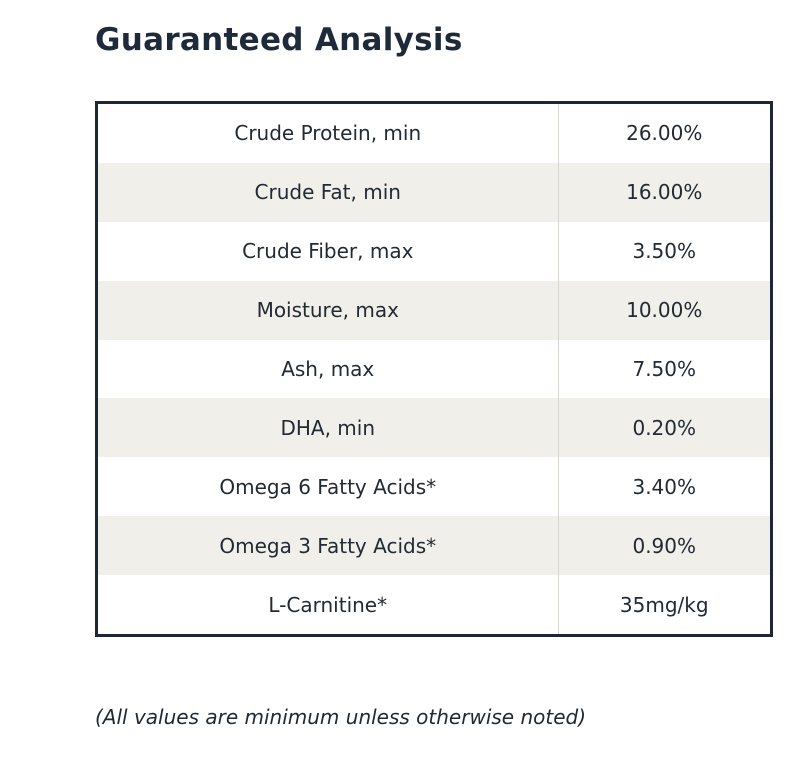 The image size is (800, 766). I want to click on table-row: Ash, max 7.50%, so click(434, 369).